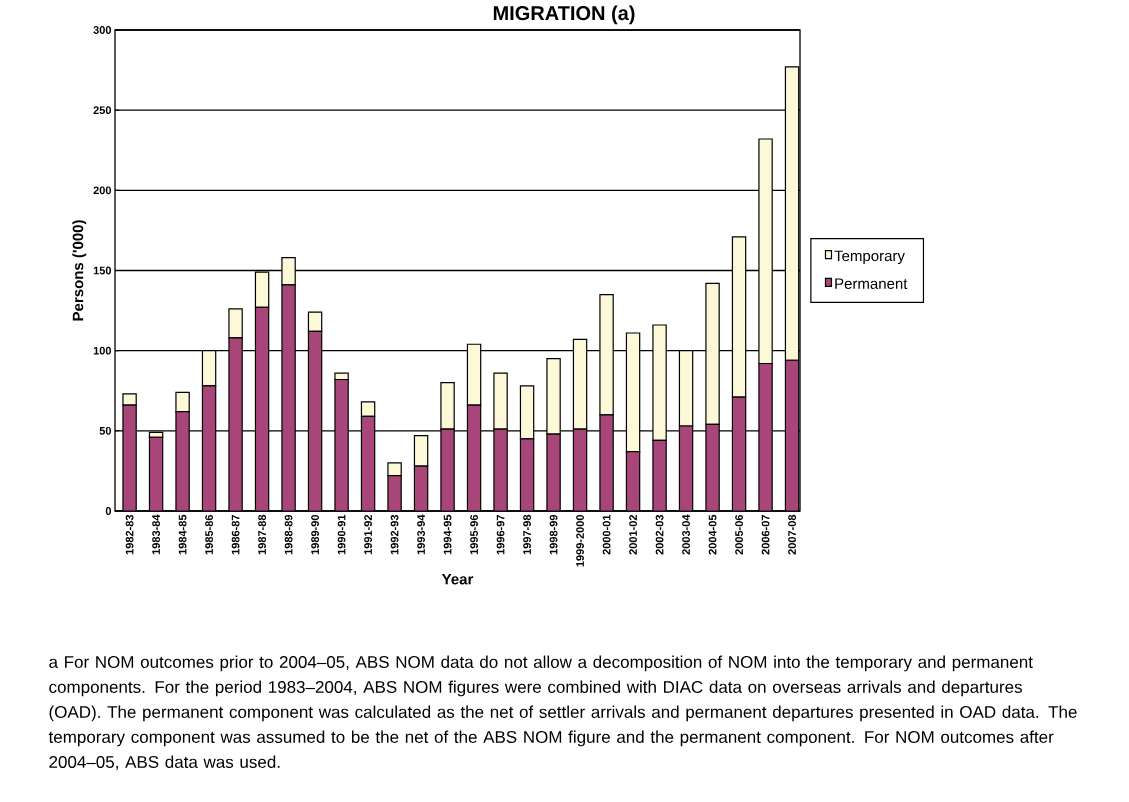  I want to click on x-tick-label: 1989-90, so click(315, 534).